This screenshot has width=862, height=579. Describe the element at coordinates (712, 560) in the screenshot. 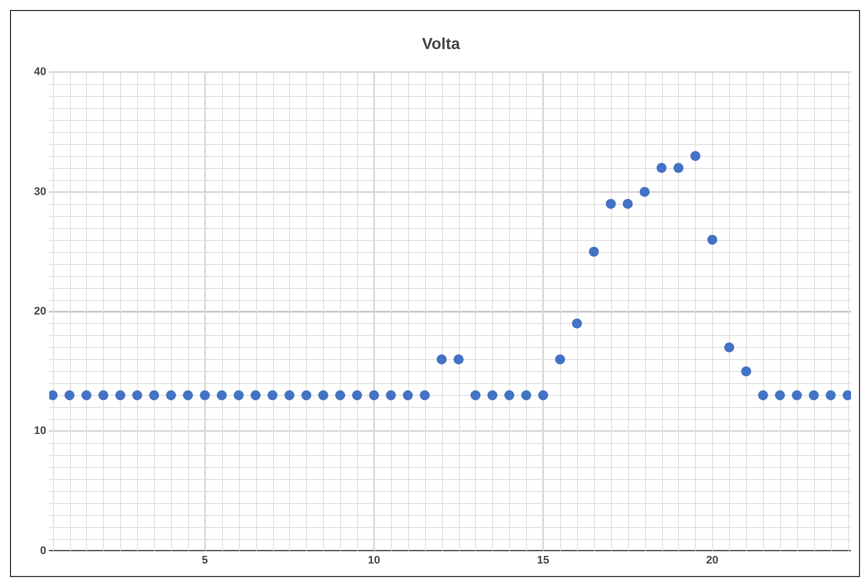

I see `x-tick-label: 20` at that location.